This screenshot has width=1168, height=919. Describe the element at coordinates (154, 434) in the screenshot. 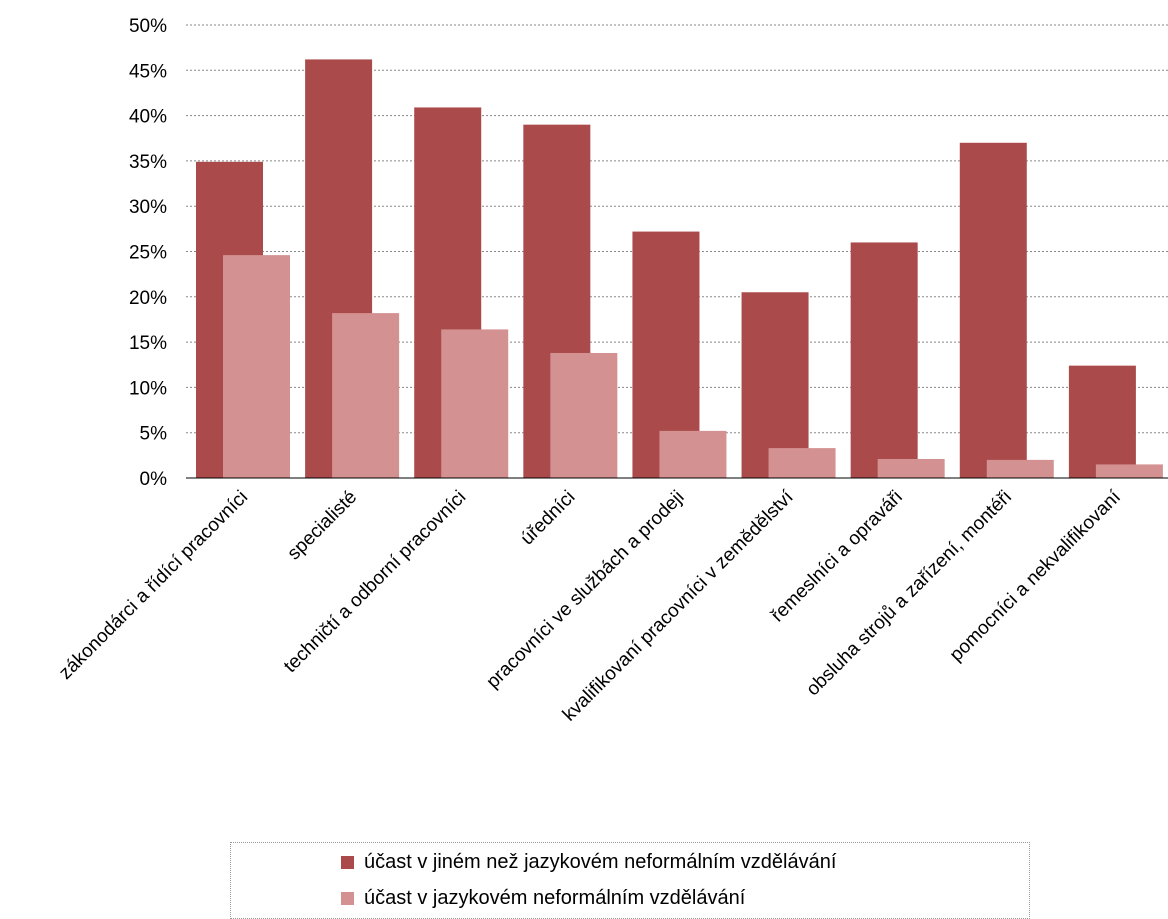

I see `y-tick-label: 5%` at that location.